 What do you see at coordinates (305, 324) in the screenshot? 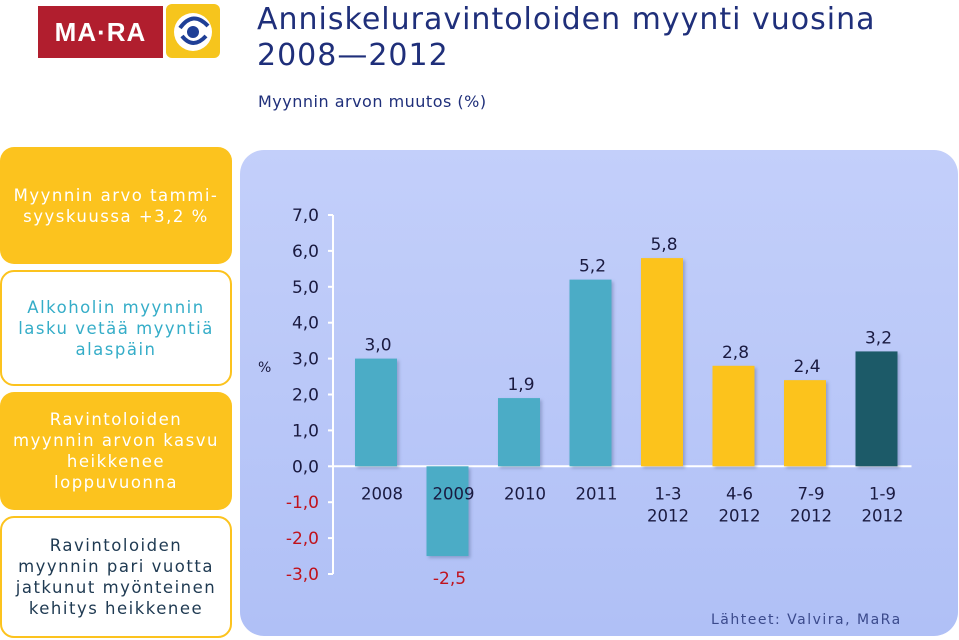
I see `y-tick-label: 4,0` at bounding box center [305, 324].